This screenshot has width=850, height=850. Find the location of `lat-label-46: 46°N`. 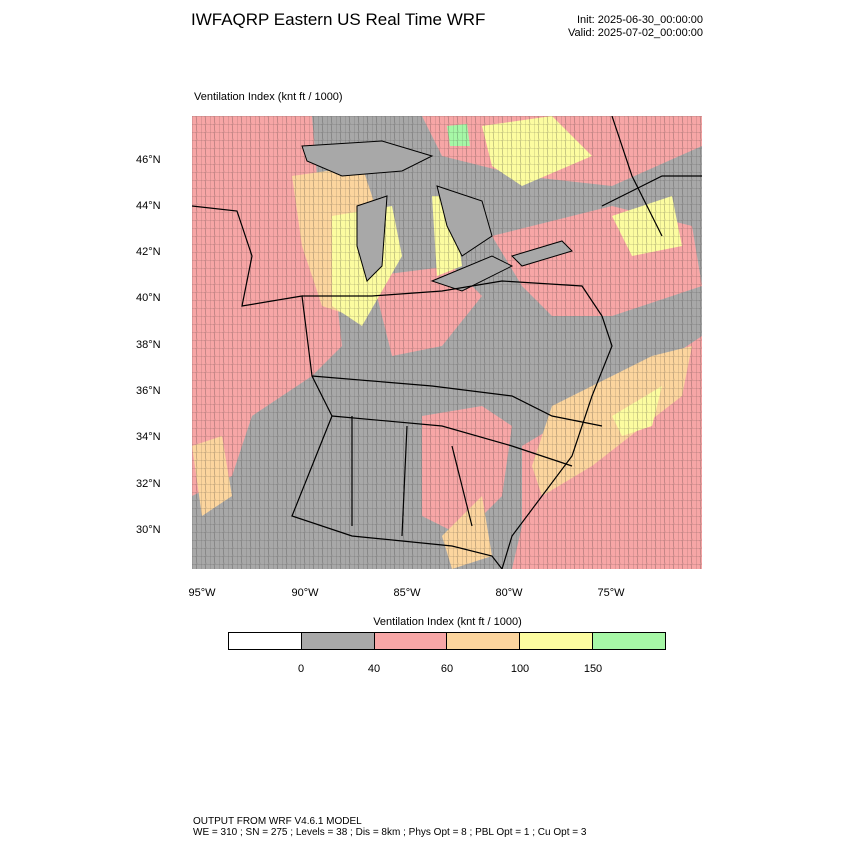

lat-label-46: 46°N is located at coordinates (148, 160).